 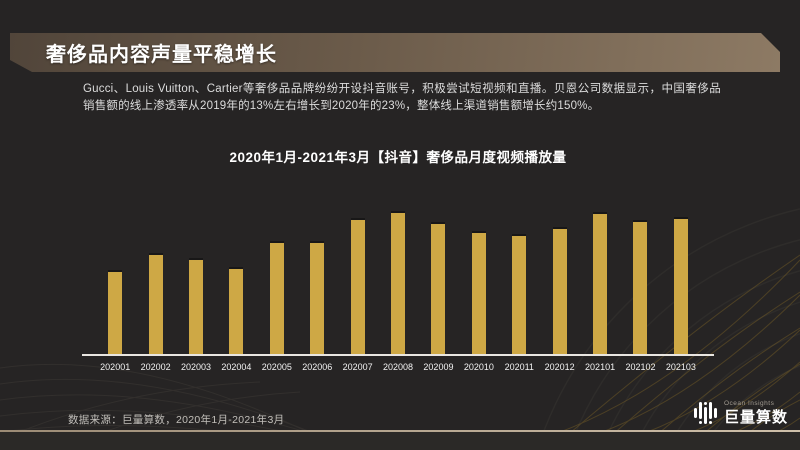 I want to click on x-tick-label: 202010, so click(x=478, y=367).